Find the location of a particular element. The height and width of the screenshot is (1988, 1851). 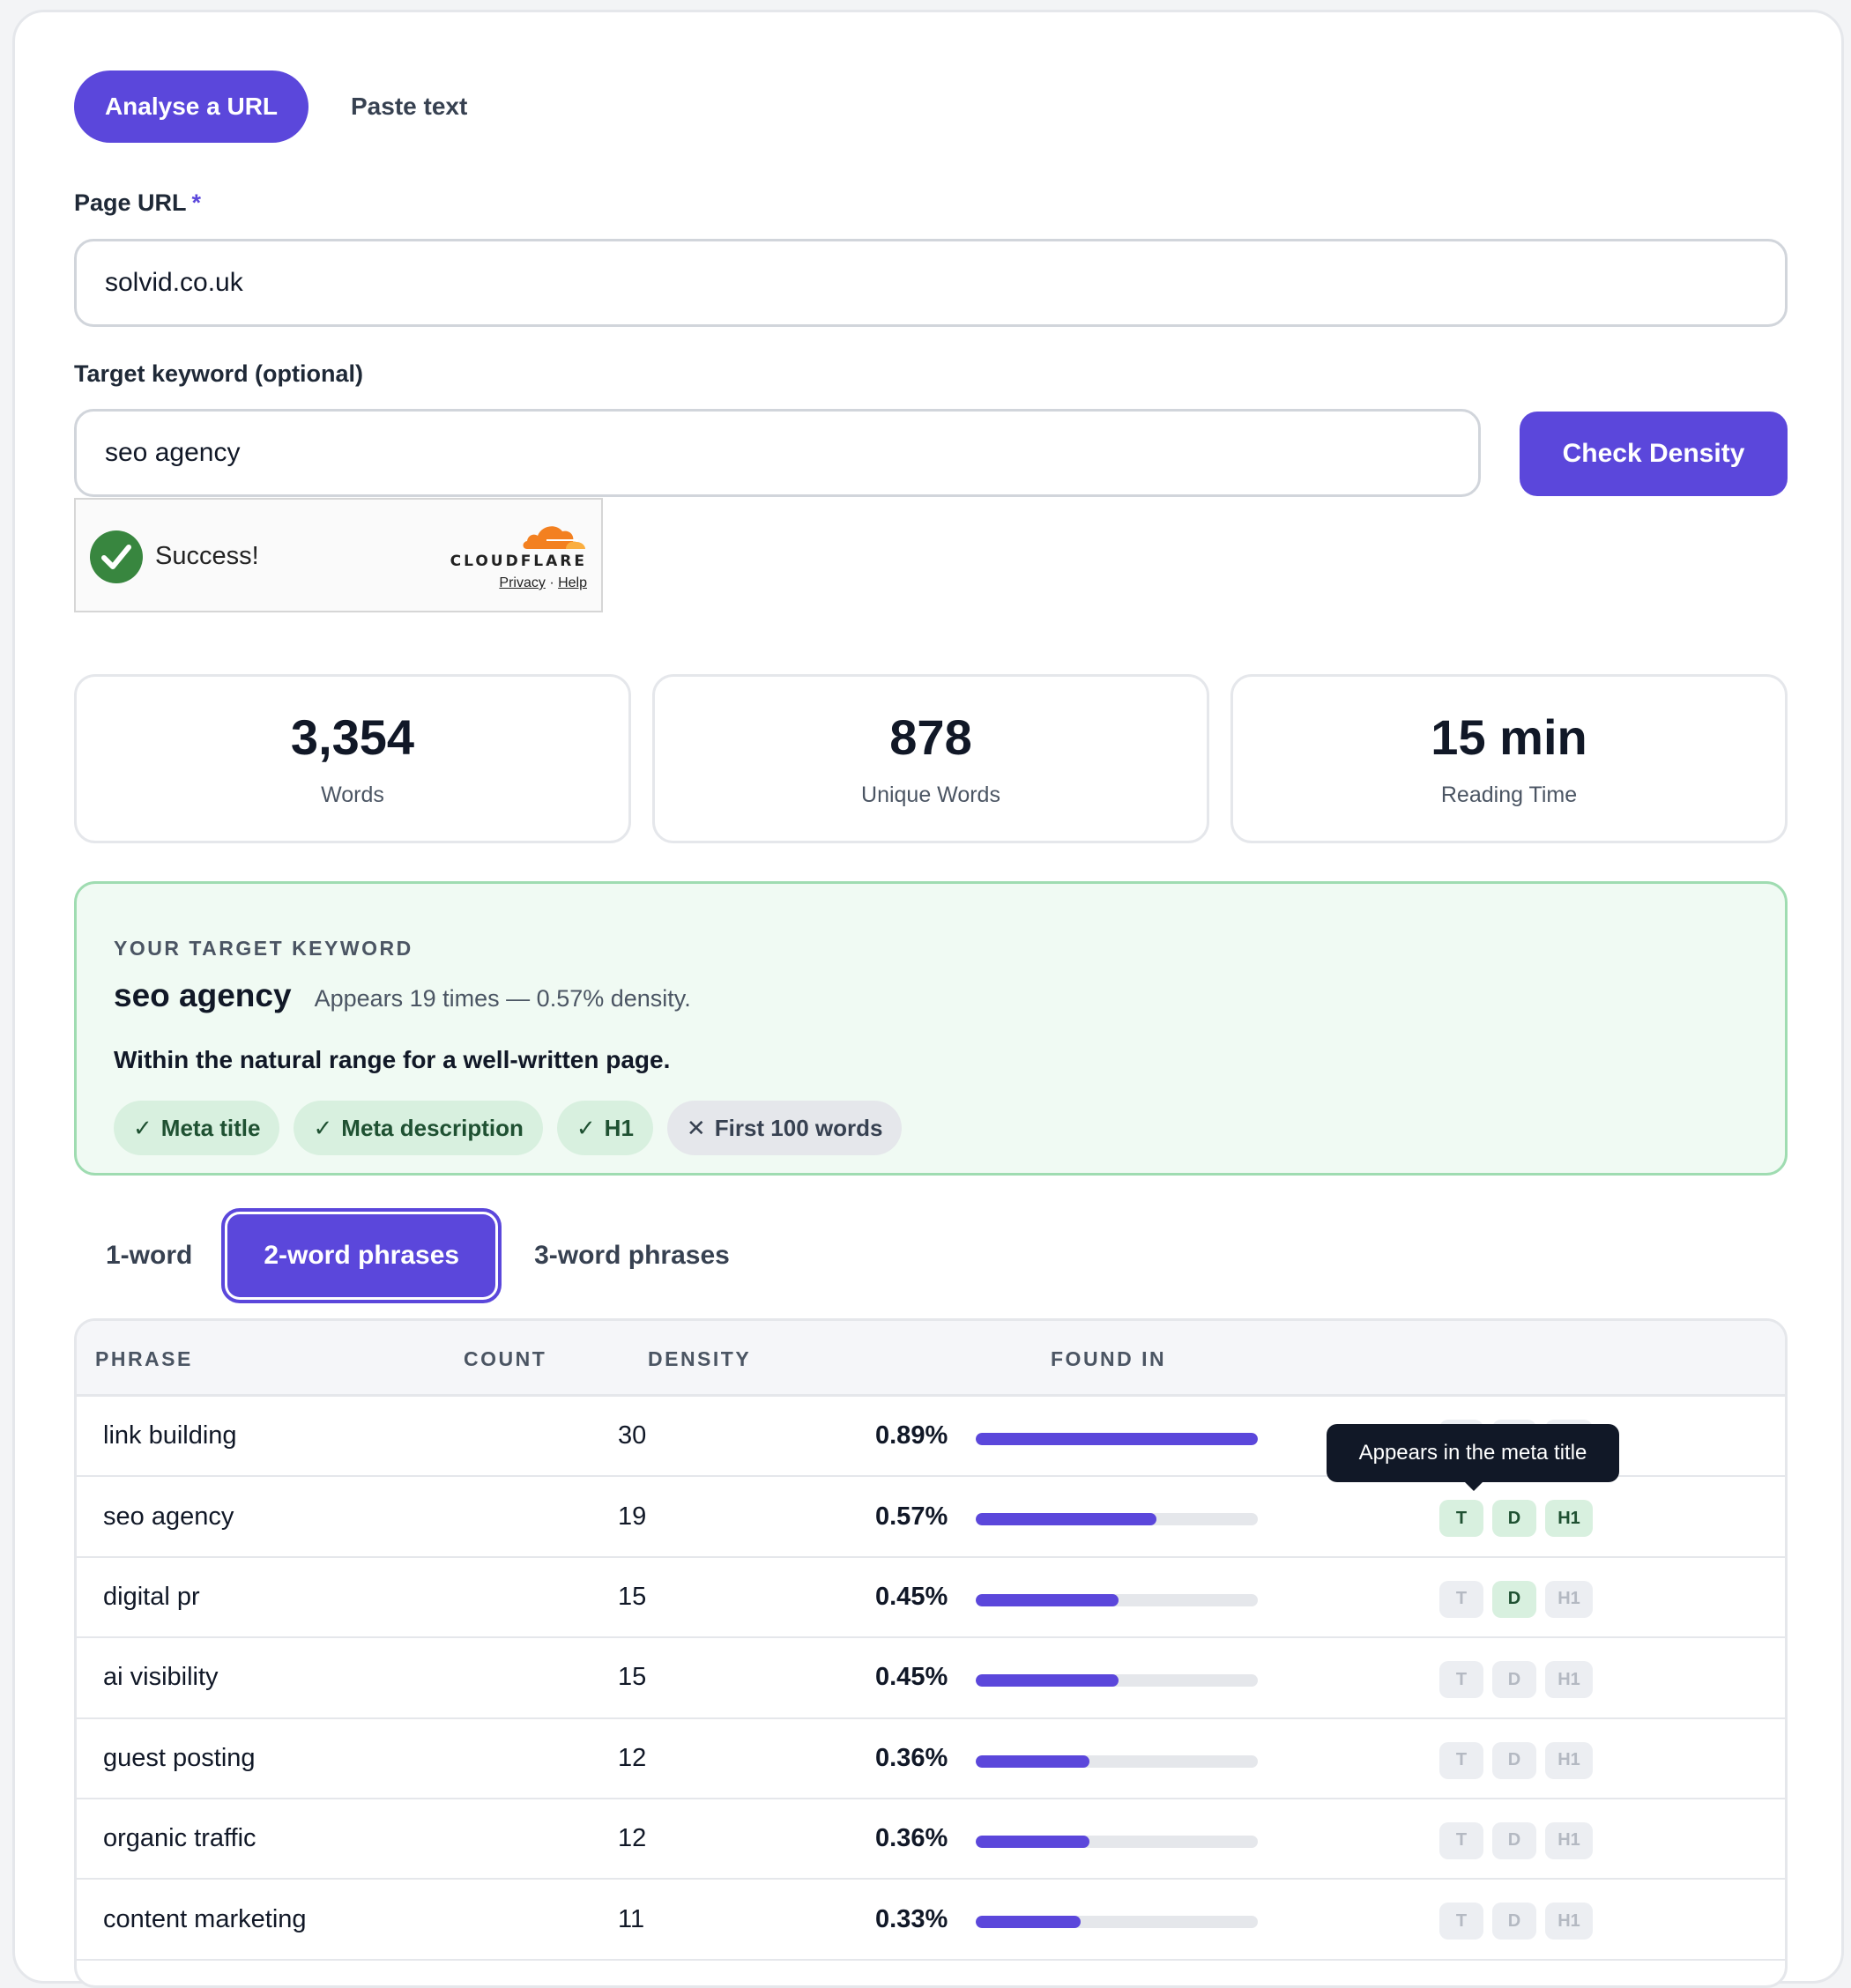

row-phrase: content marketing is located at coordinates (205, 1919).